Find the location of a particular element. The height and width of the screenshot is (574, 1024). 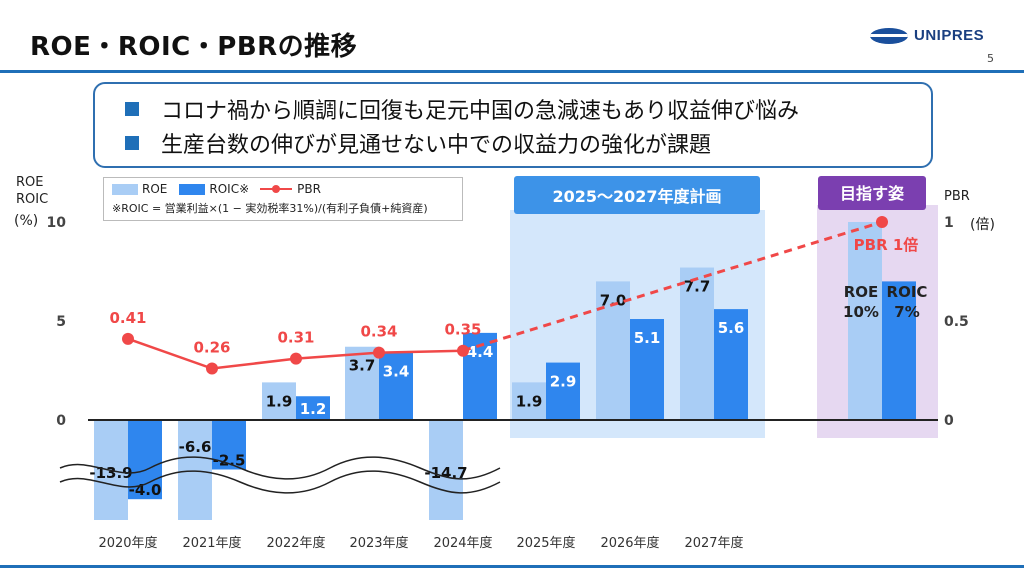

roic-bar-label: 5.1 is located at coordinates (647, 338).